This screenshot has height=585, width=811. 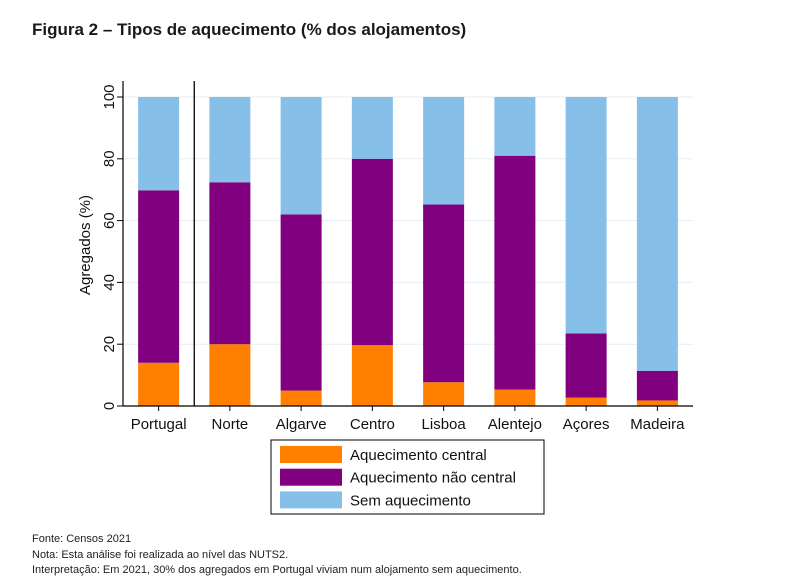 I want to click on x-tick-label: Lisboa, so click(x=444, y=424).